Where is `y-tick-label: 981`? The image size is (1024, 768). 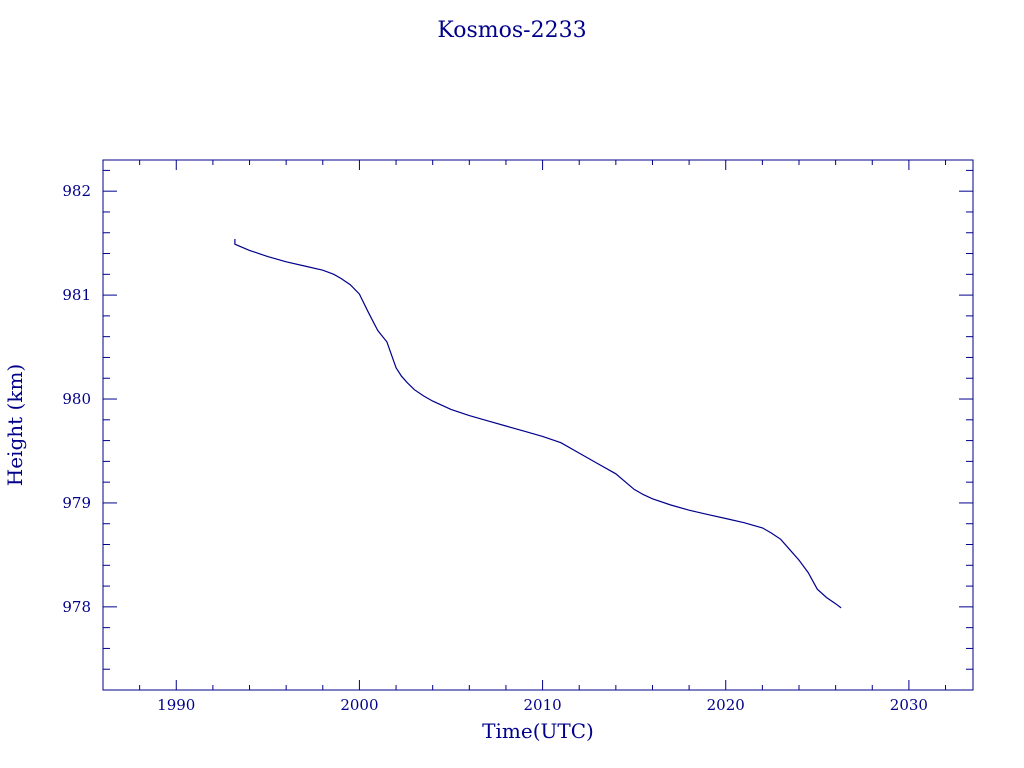
y-tick-label: 981 is located at coordinates (76, 295).